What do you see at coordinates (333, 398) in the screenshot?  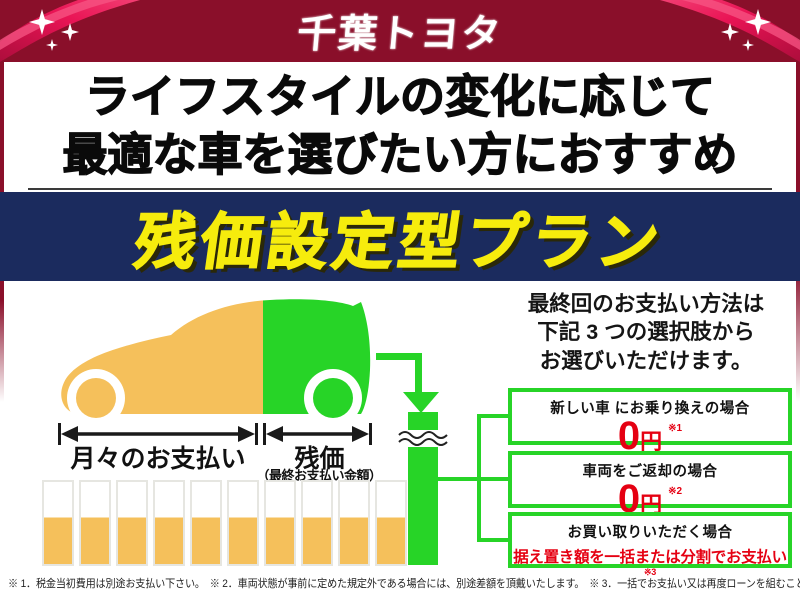 I see `rear-wheel` at bounding box center [333, 398].